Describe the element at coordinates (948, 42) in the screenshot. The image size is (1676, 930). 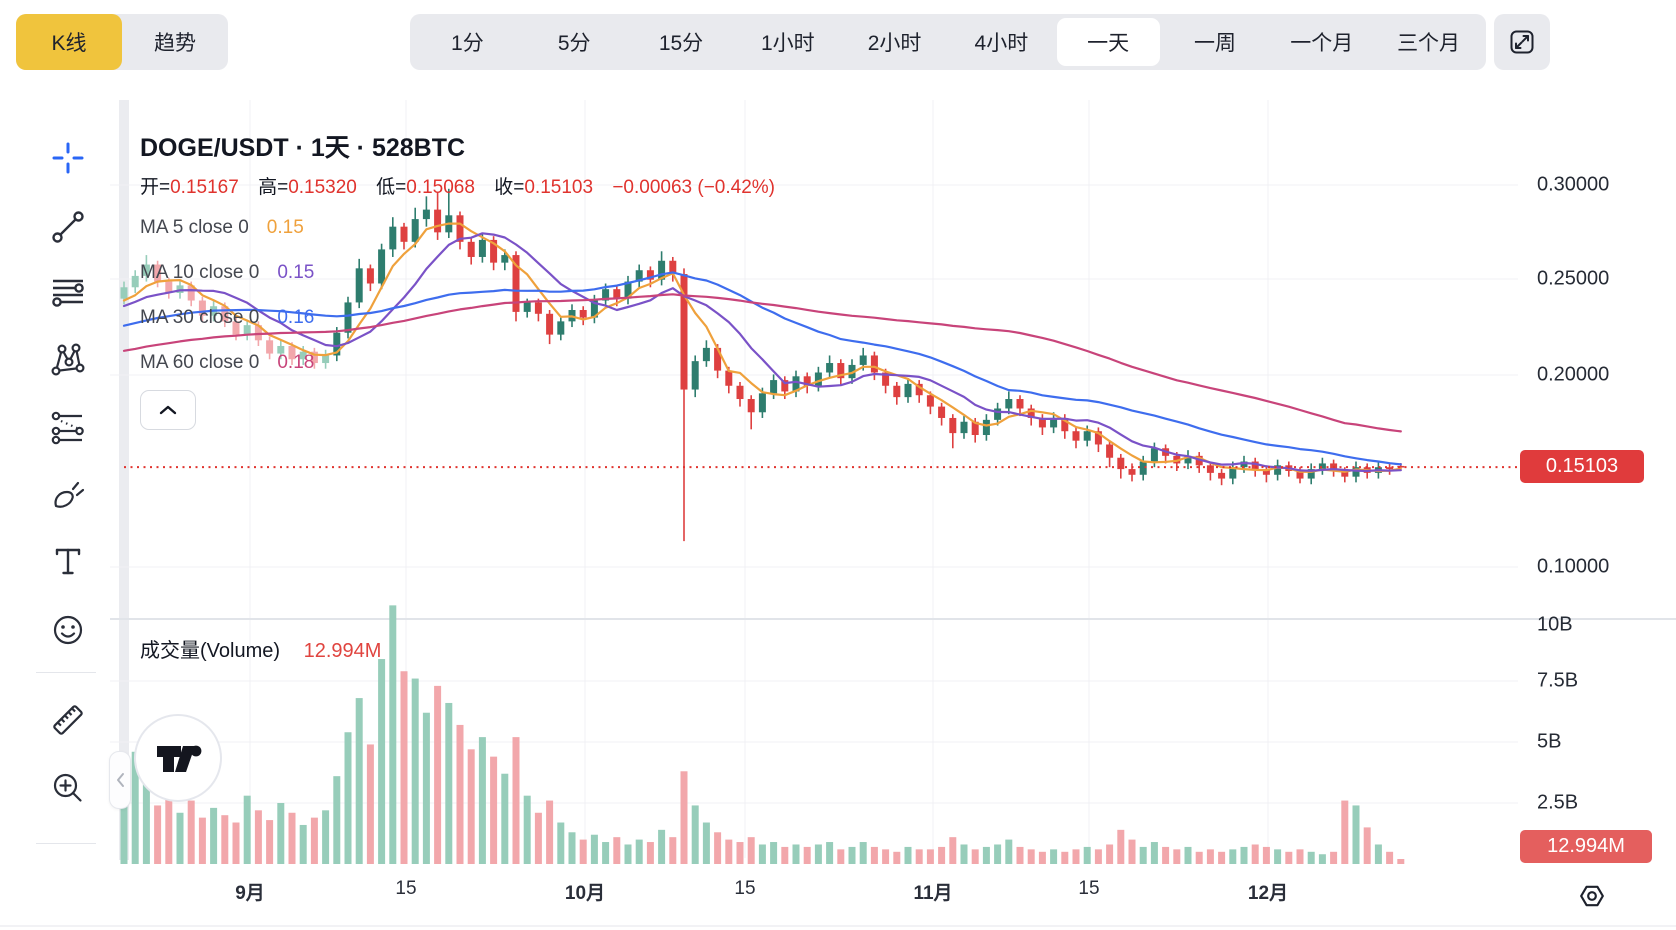
I see `timeframe-bar: 1分 5分 15分 1小时 2小时 4小时 一天 一周 一个月 三个月` at that location.